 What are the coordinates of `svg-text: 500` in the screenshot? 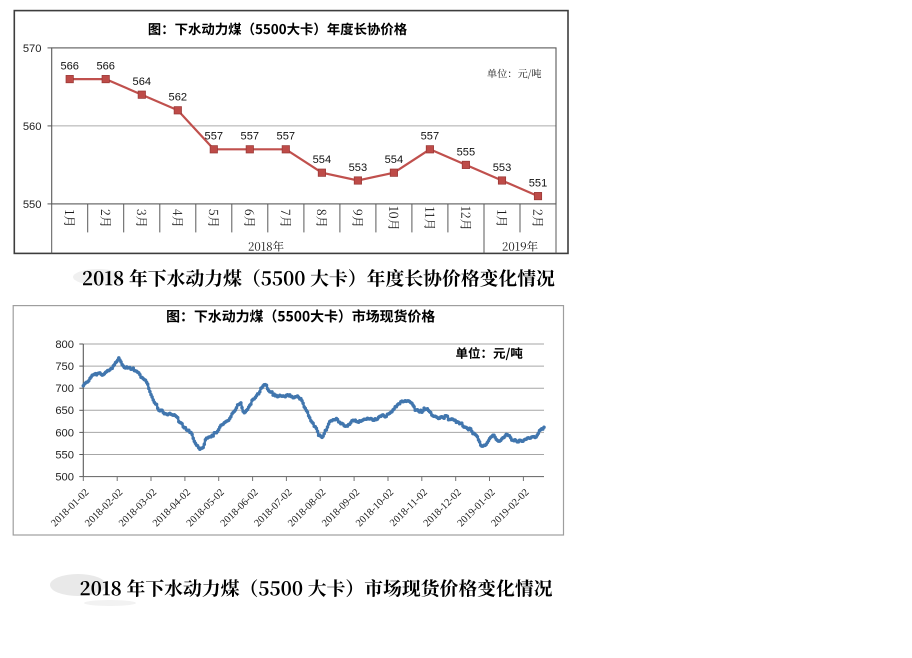 It's located at (64, 478).